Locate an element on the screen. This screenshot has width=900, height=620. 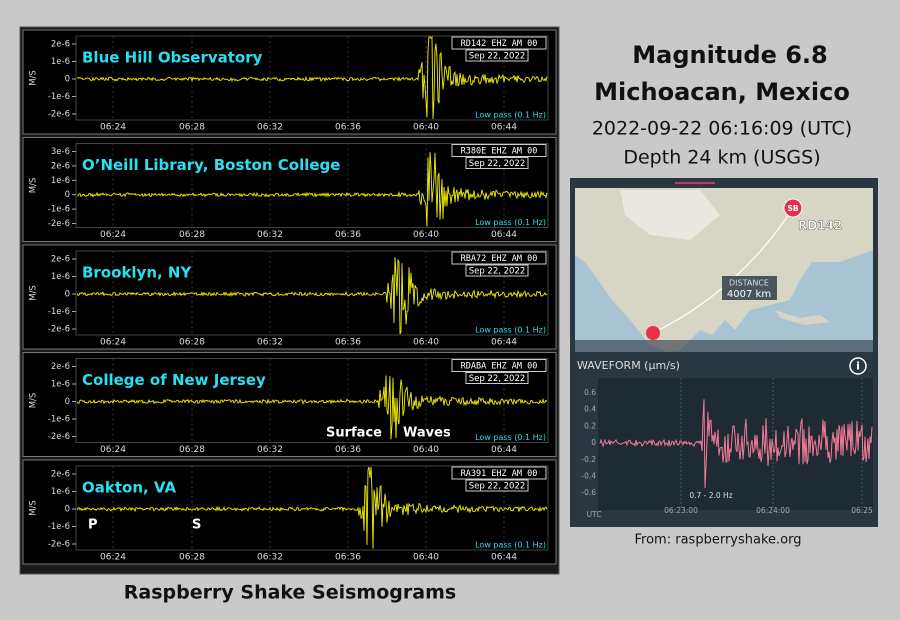
channel-label: RA391 EHZ AM 00 is located at coordinates (499, 474).